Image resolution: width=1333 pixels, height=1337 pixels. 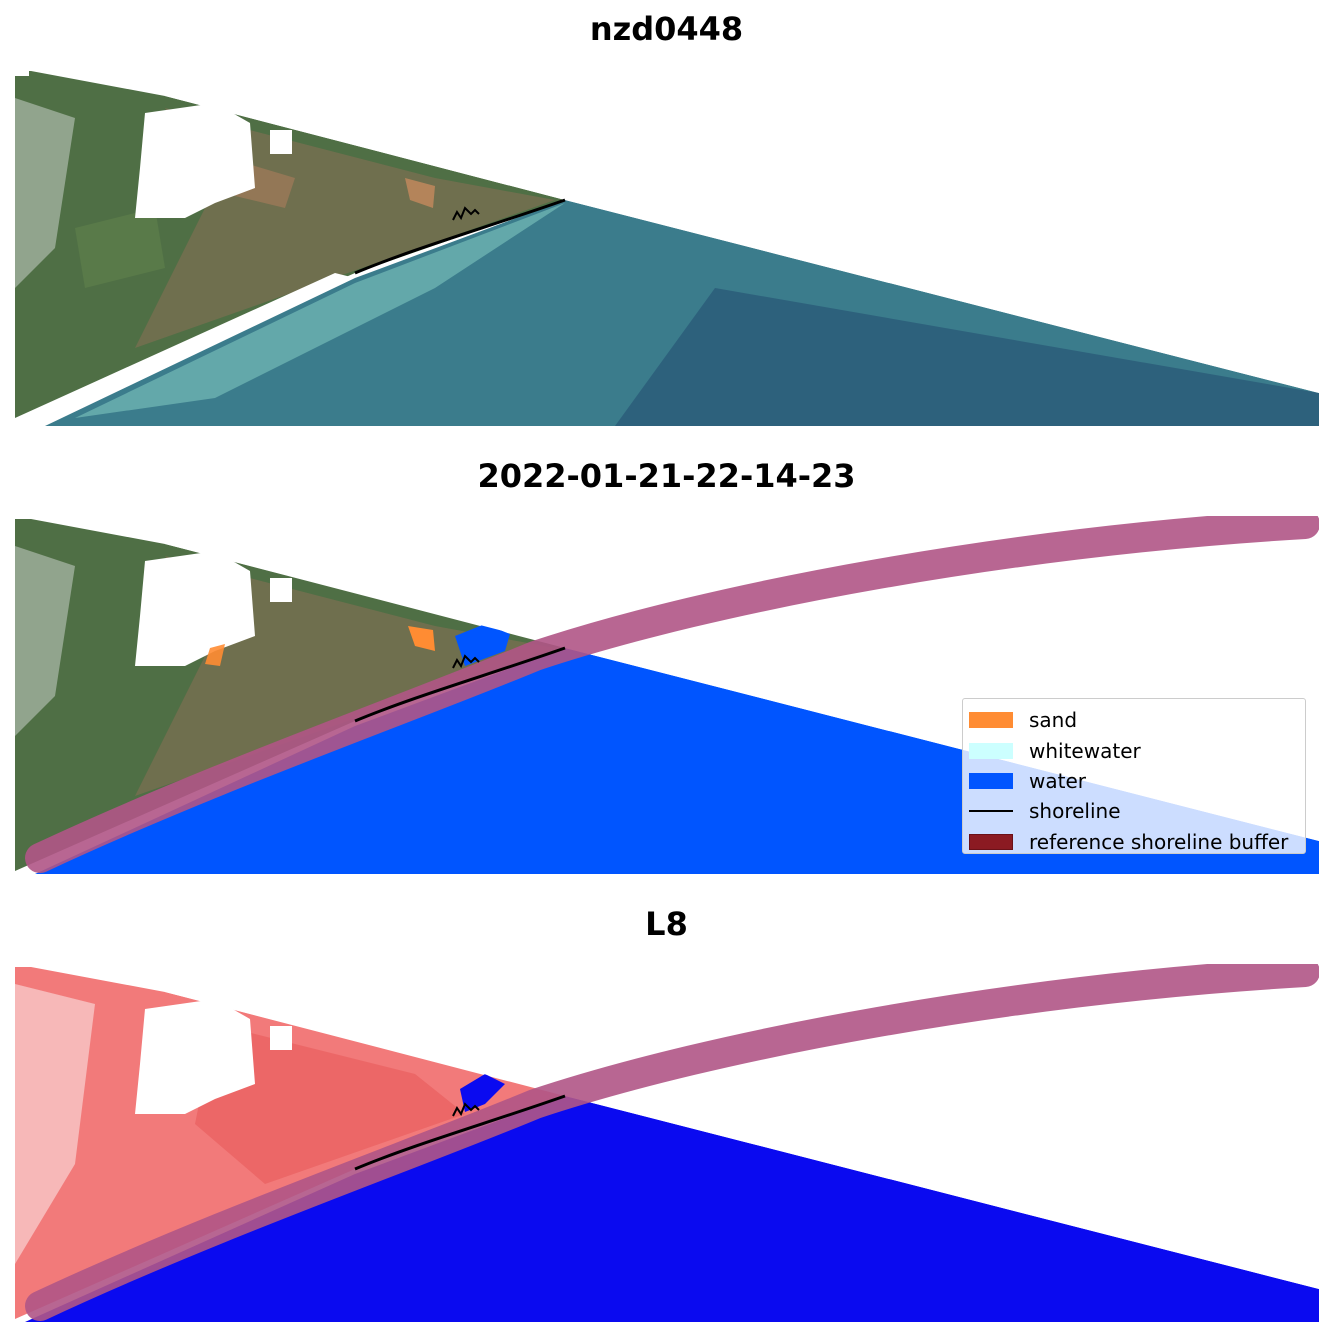 What do you see at coordinates (666, 29) in the screenshot?
I see `panel-title-rgb: nzd0448` at bounding box center [666, 29].